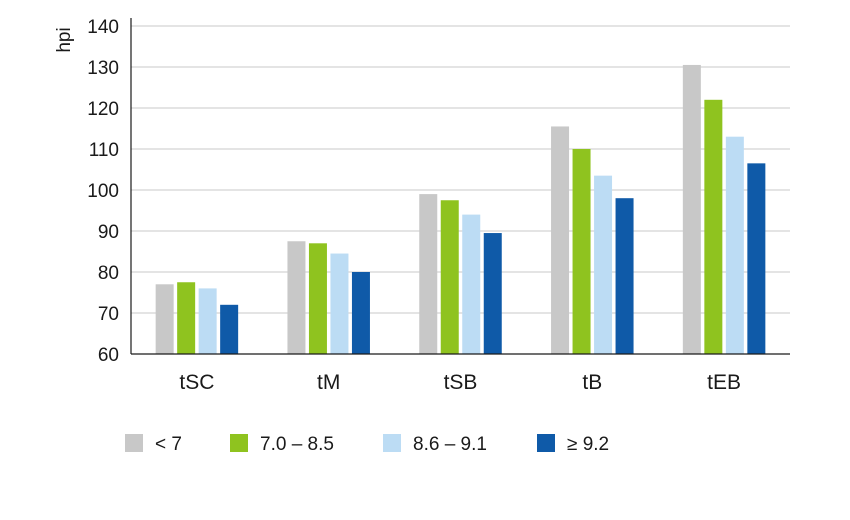 The width and height of the screenshot is (850, 520). What do you see at coordinates (724, 382) in the screenshot?
I see `x-tick-label: tEB` at bounding box center [724, 382].